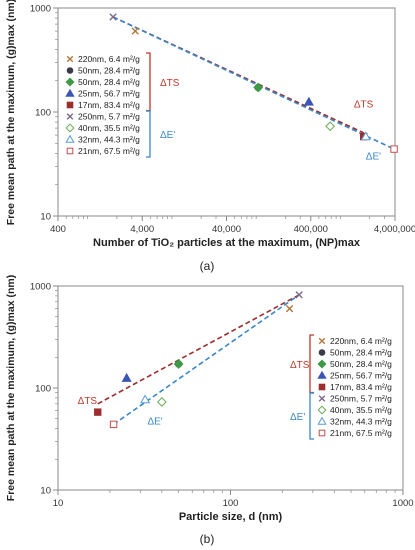  What do you see at coordinates (58, 229) in the screenshot?
I see `x-tick-label: 400` at bounding box center [58, 229].